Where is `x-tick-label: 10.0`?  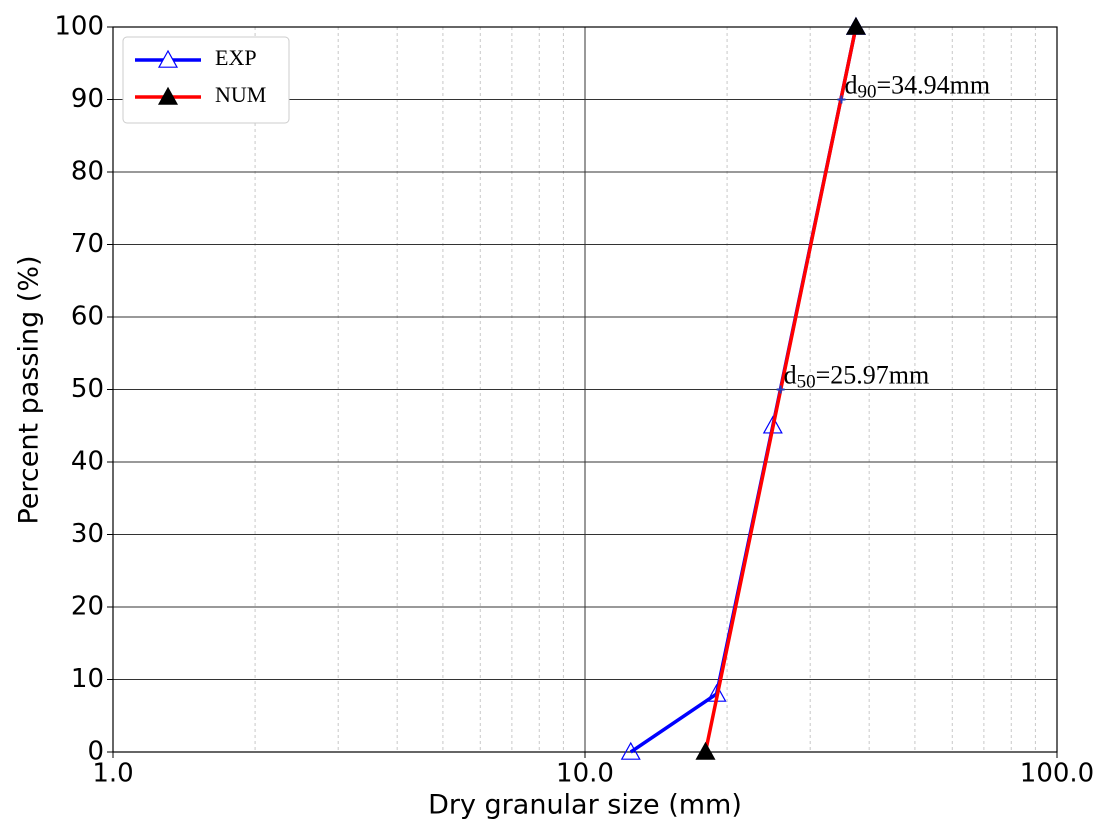 x-tick-label: 10.0 is located at coordinates (585, 774).